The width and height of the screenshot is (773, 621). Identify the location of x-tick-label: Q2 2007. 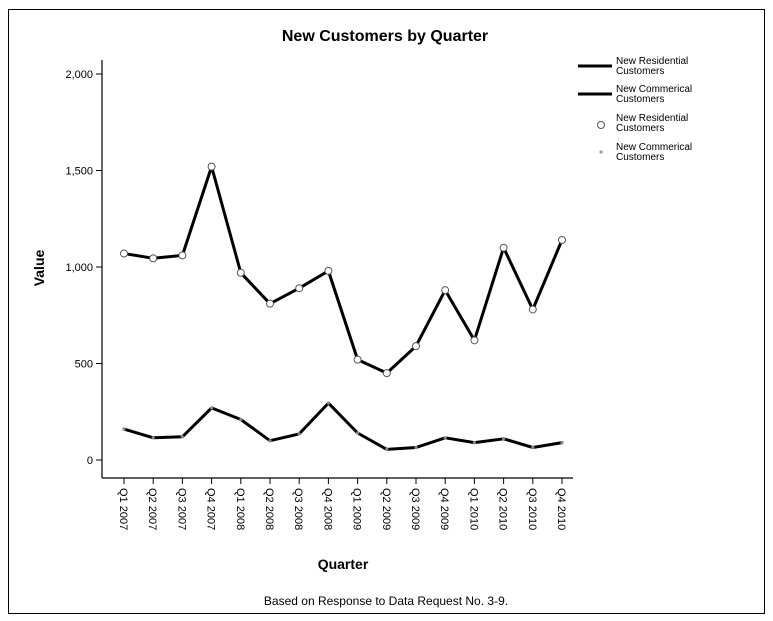
(152, 509).